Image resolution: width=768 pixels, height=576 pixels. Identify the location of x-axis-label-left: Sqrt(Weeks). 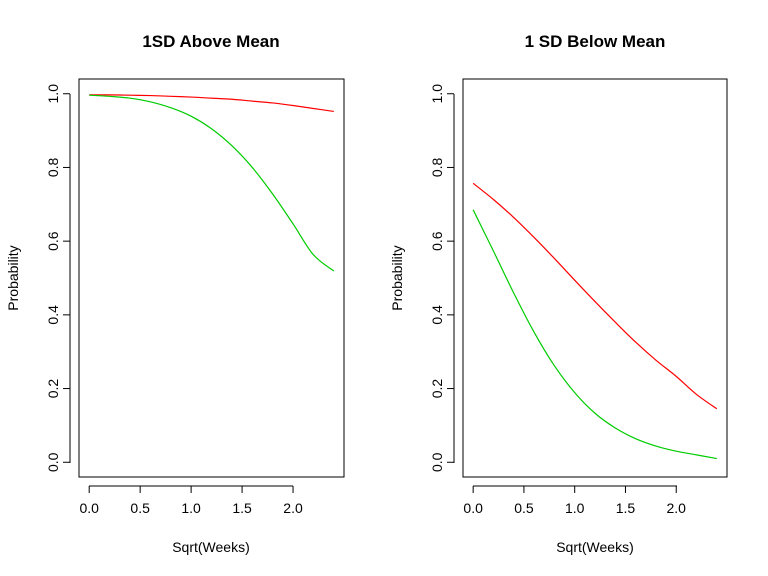
(211, 547).